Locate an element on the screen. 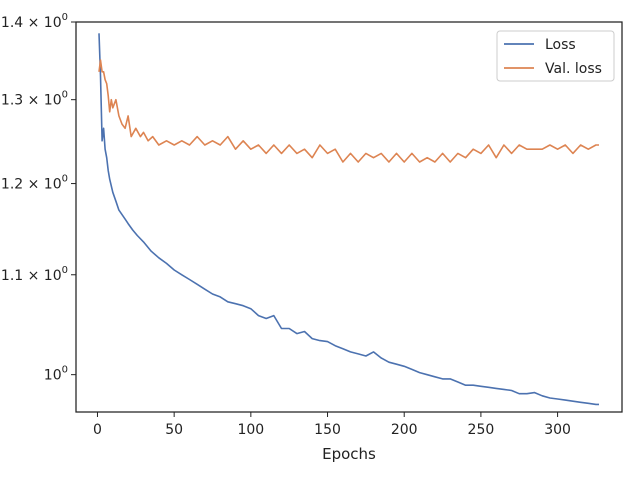 This screenshot has width=640, height=480. y-tick-label-base: 1.2 × 10 is located at coordinates (31, 185).